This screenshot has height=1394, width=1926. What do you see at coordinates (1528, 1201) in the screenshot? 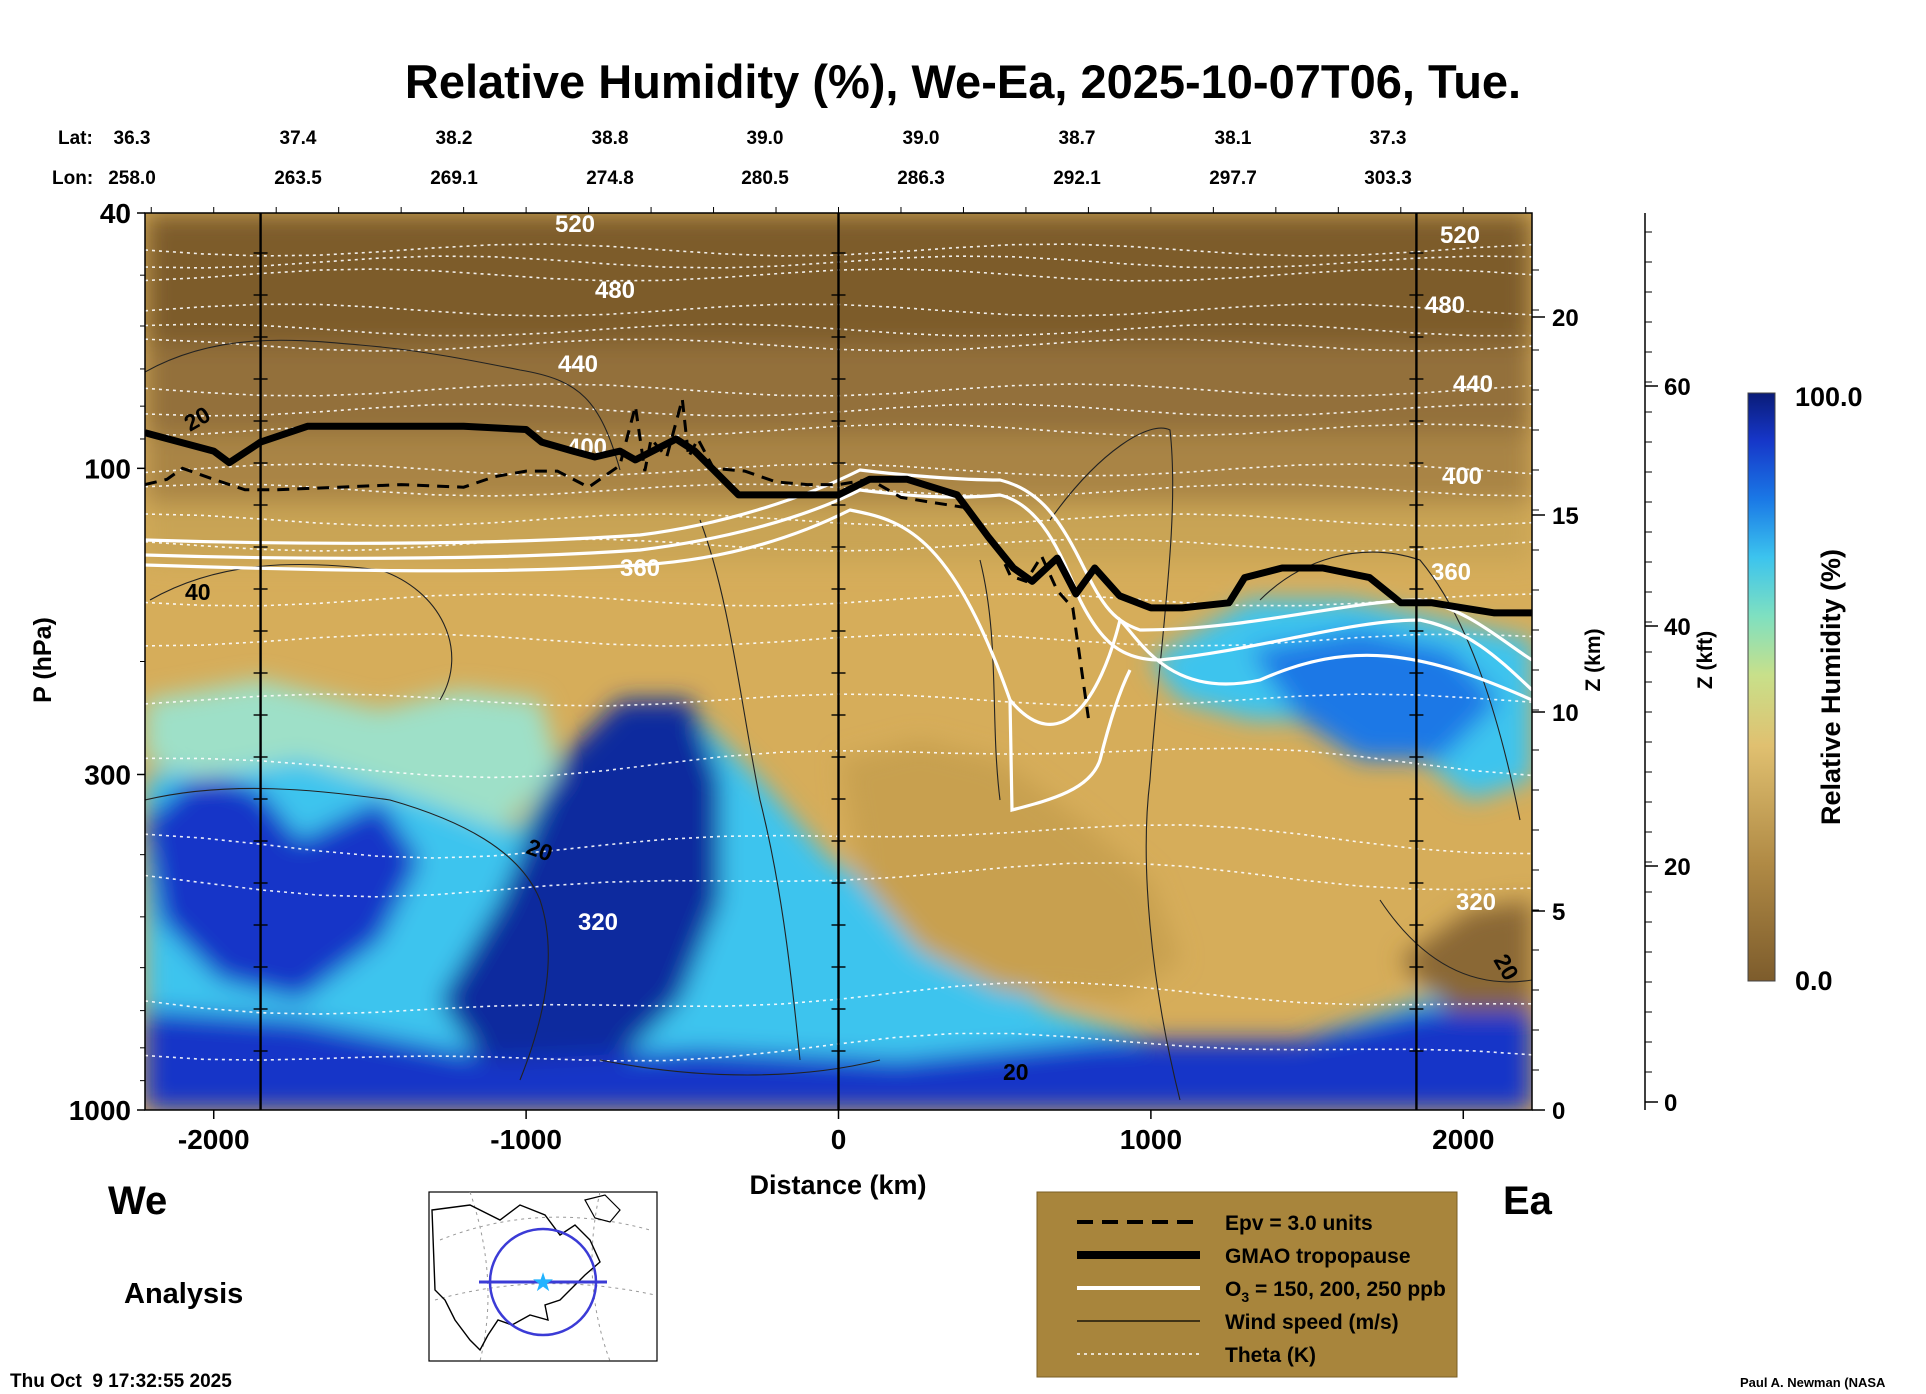
I see `east-end-label: Ea` at bounding box center [1528, 1201].